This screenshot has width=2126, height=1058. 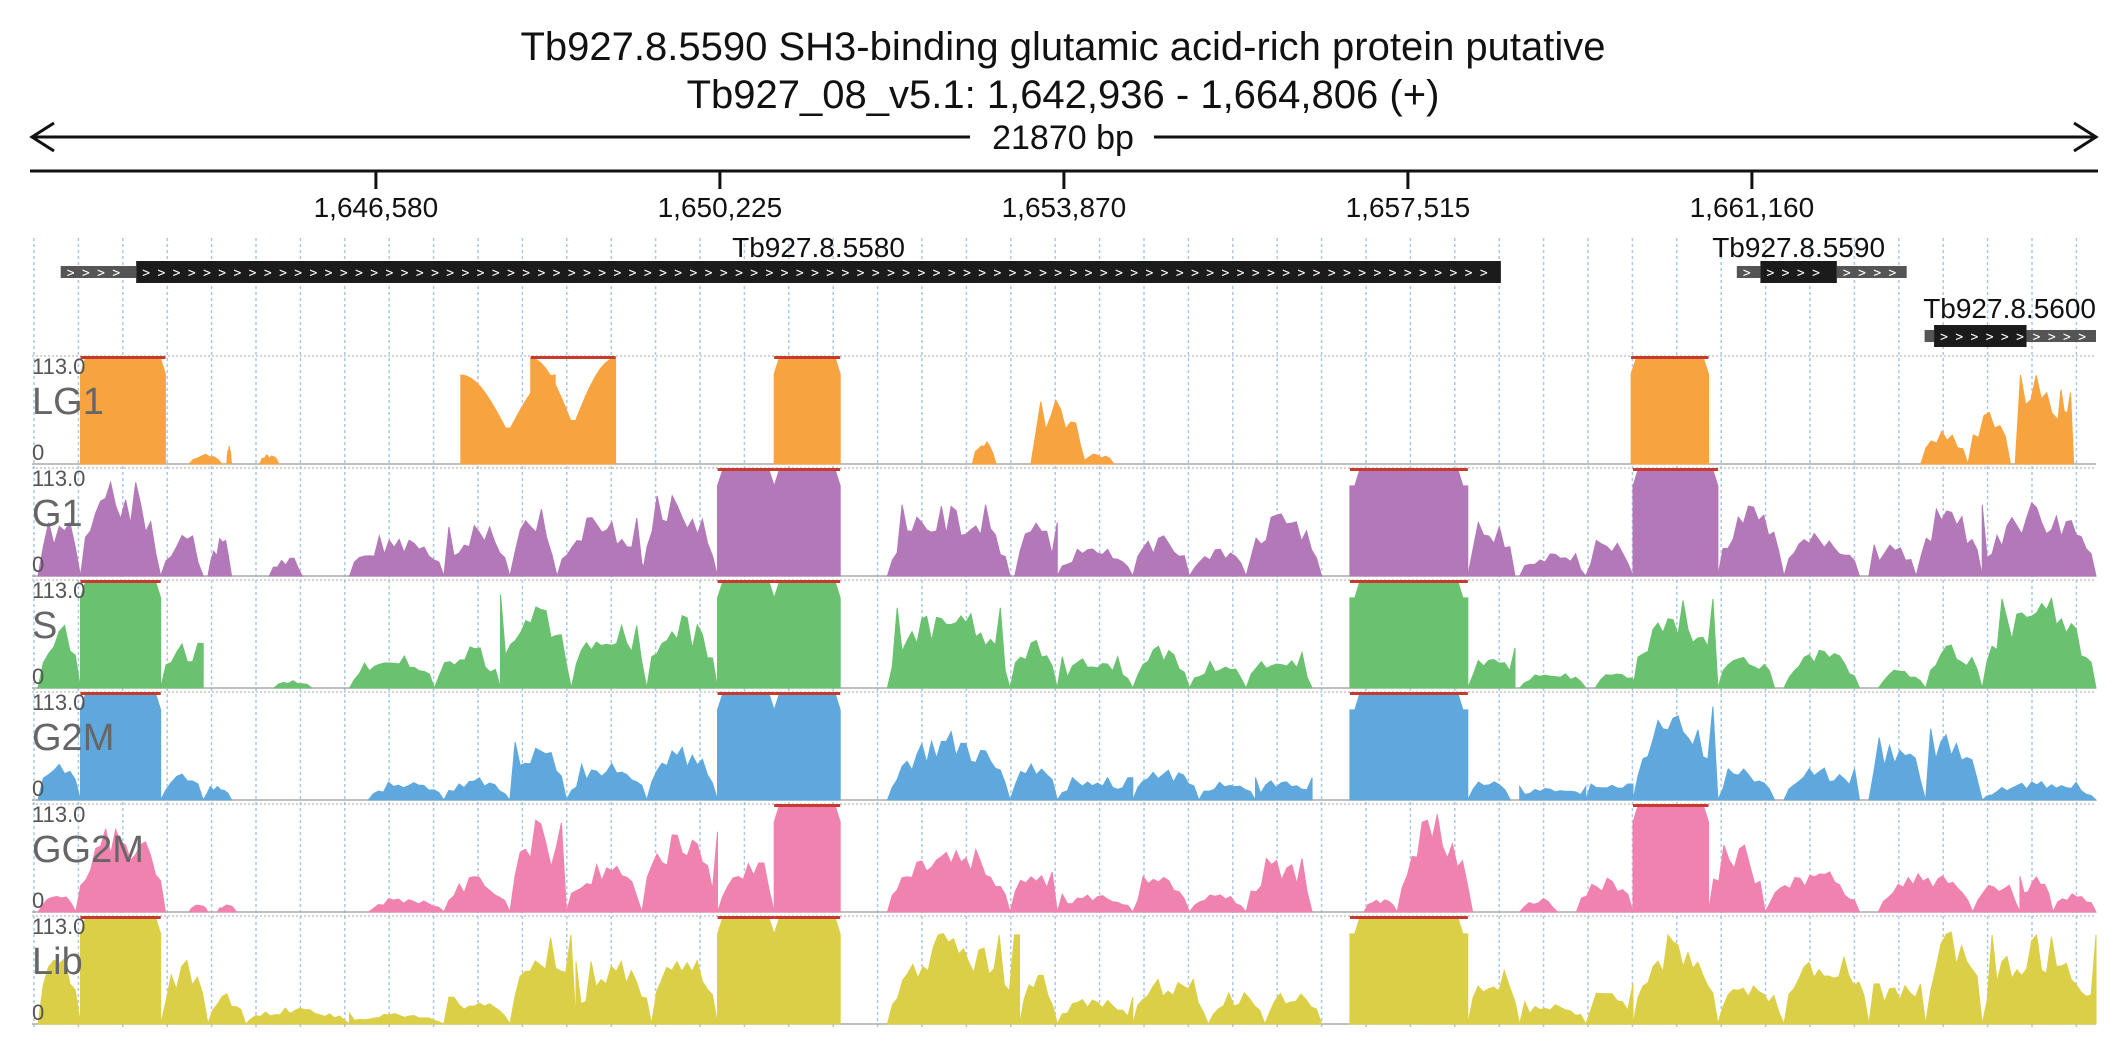 What do you see at coordinates (1065, 745) in the screenshot?
I see `coverage-track: 113.0 0 G2M` at bounding box center [1065, 745].